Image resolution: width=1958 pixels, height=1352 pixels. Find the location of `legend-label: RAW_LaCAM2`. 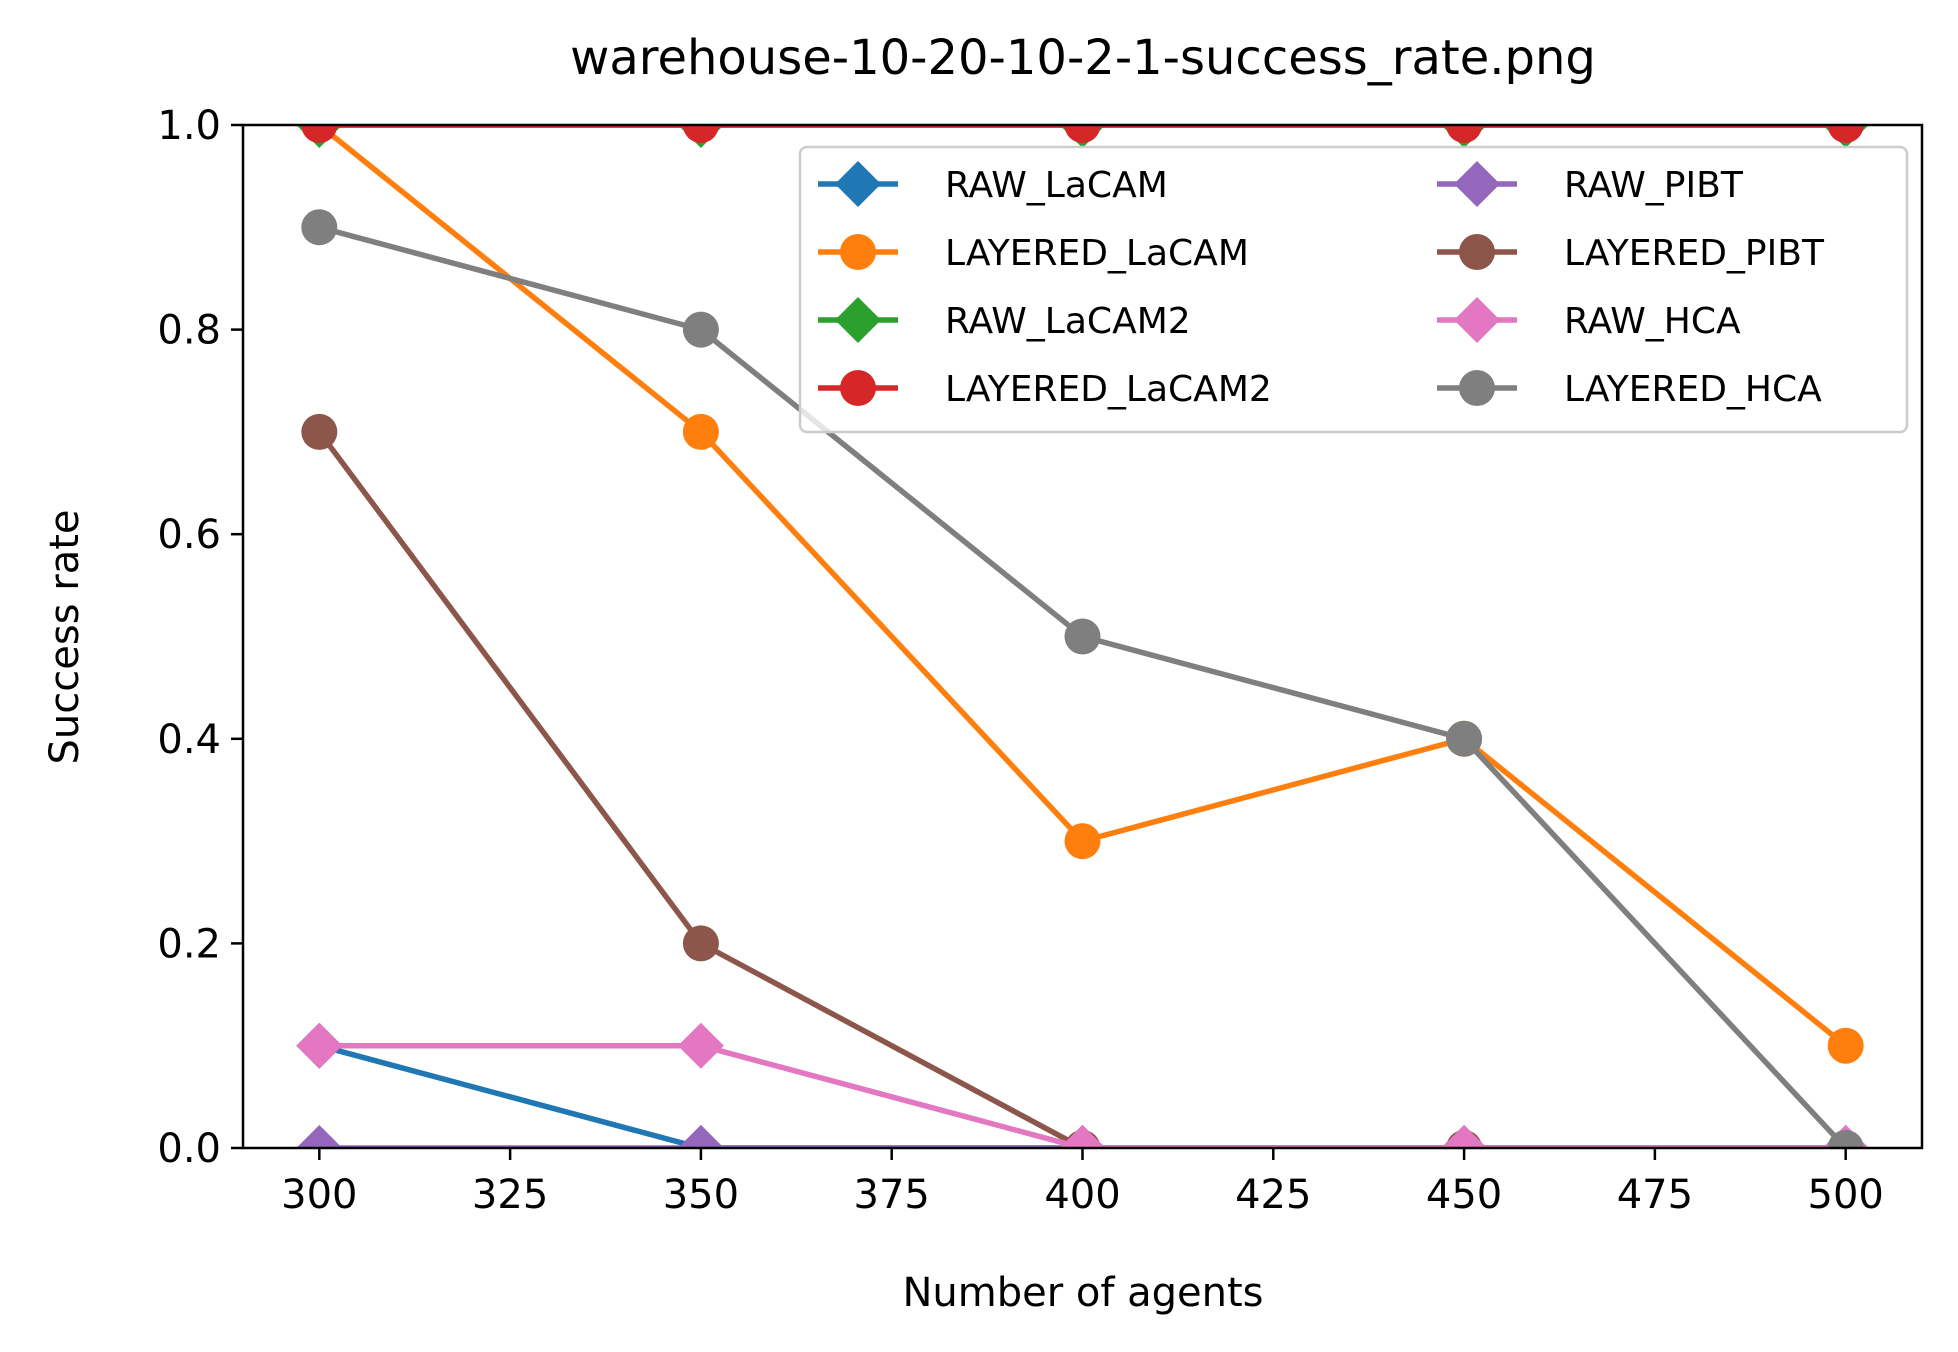

legend-label: RAW_LaCAM2 is located at coordinates (1068, 321).